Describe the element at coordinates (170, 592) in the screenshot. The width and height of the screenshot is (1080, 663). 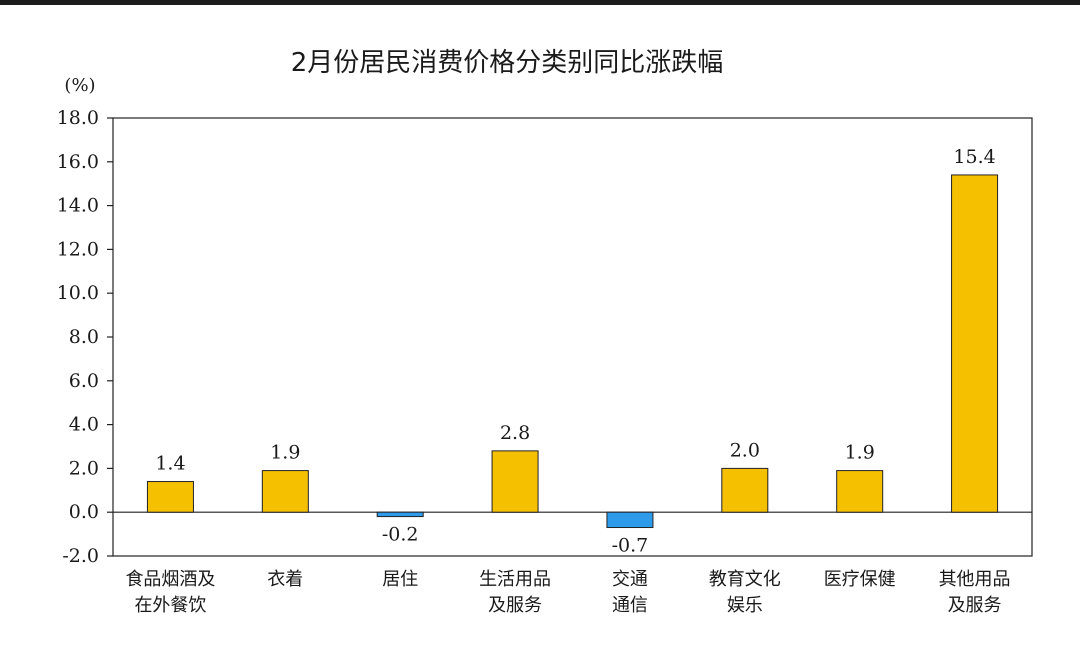
I see `x-category-label: 食品烟酒及在外餐饮` at that location.